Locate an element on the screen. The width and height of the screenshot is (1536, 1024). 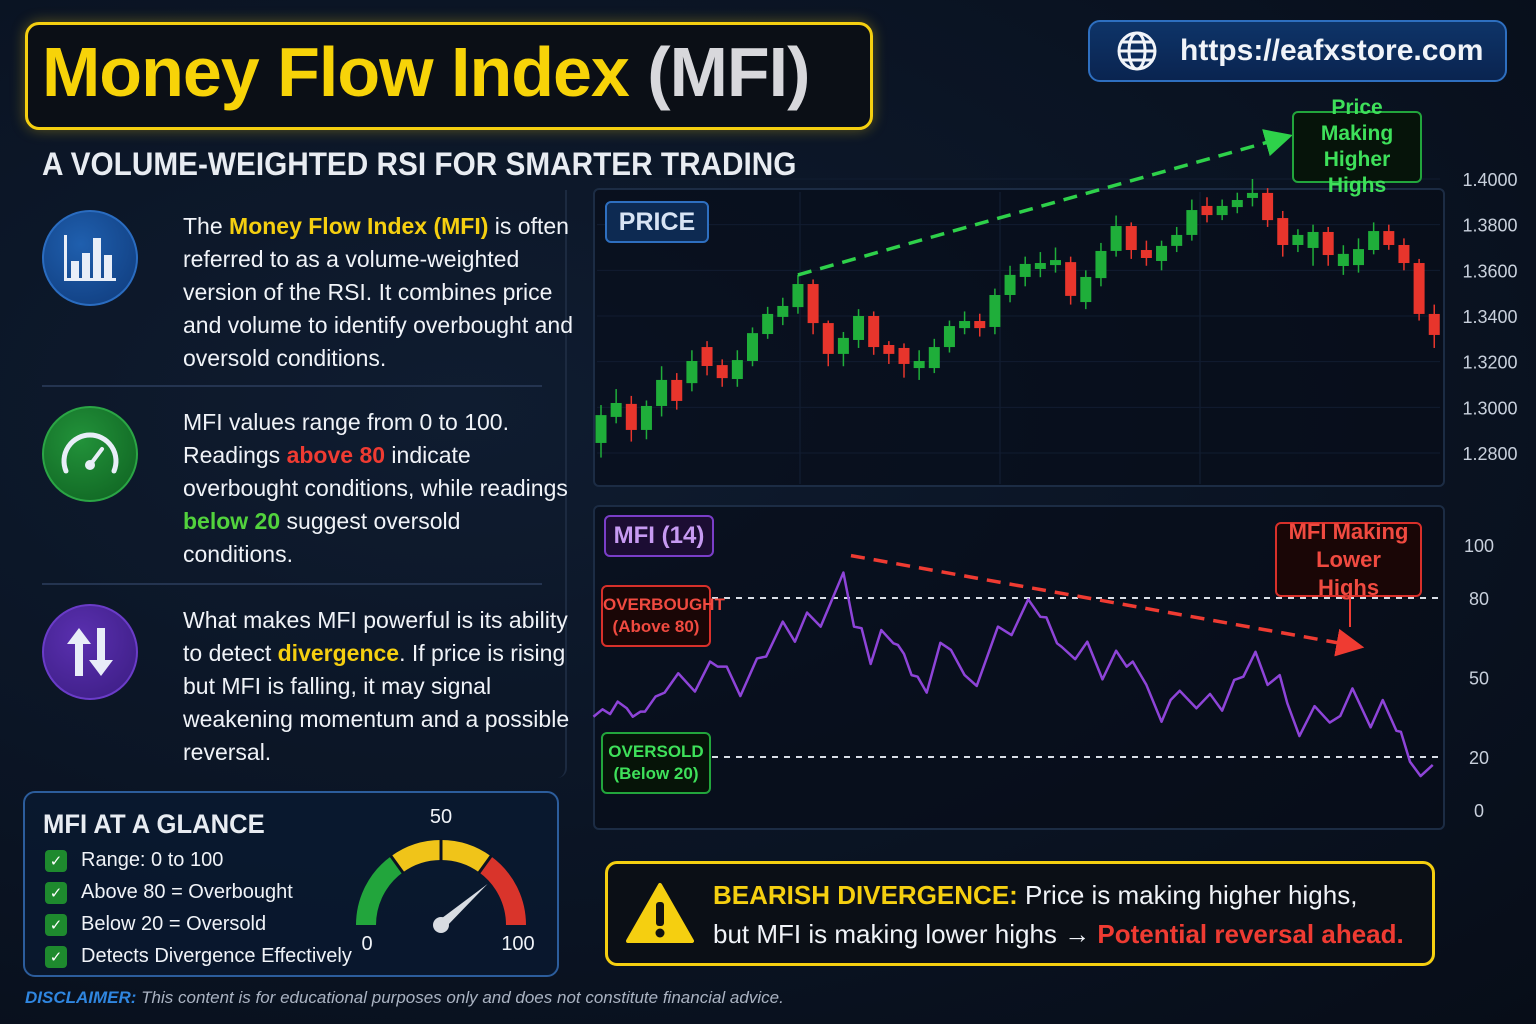
gauge-mid-label: 50 is located at coordinates (441, 817).